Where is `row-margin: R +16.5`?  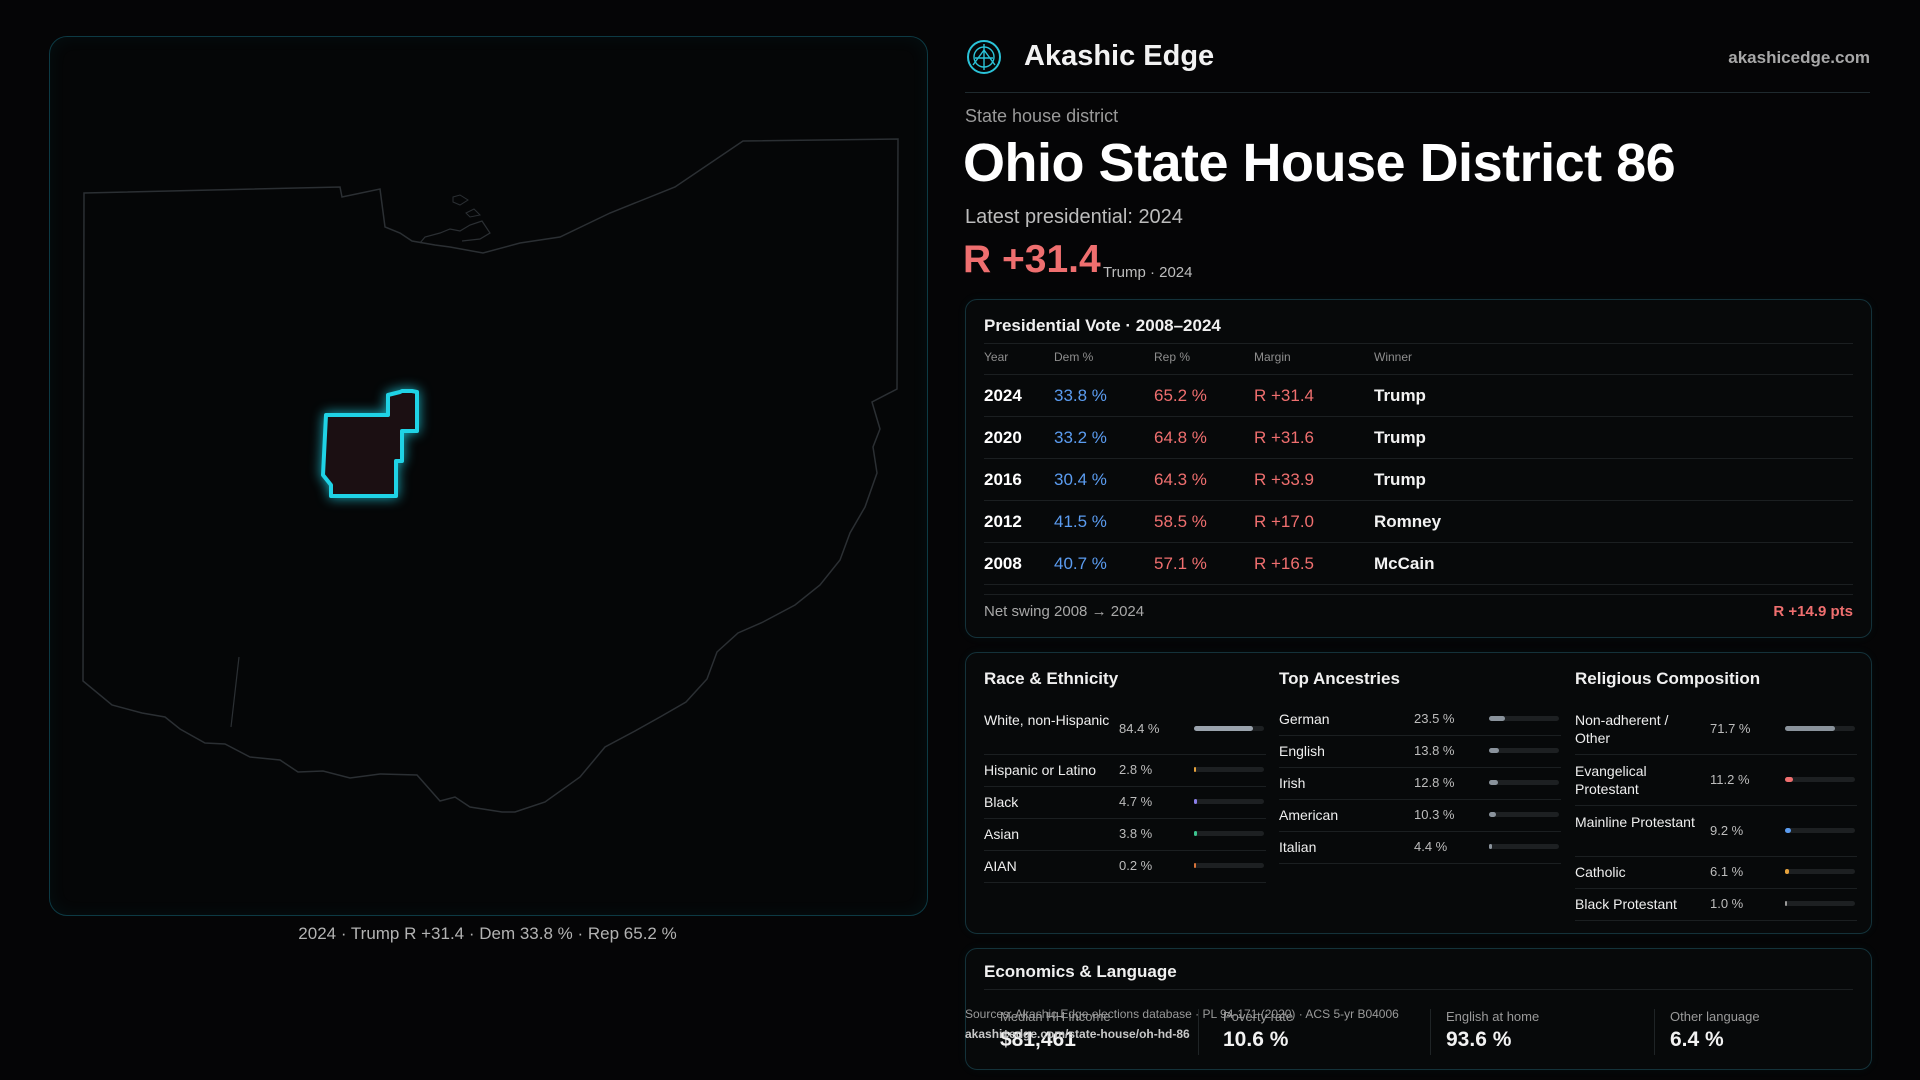
row-margin: R +16.5 is located at coordinates (1284, 563).